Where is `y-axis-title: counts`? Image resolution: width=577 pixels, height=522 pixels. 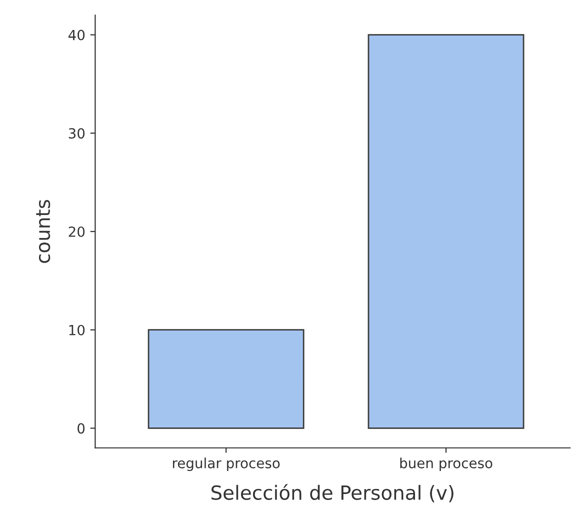 y-axis-title: counts is located at coordinates (43, 231).